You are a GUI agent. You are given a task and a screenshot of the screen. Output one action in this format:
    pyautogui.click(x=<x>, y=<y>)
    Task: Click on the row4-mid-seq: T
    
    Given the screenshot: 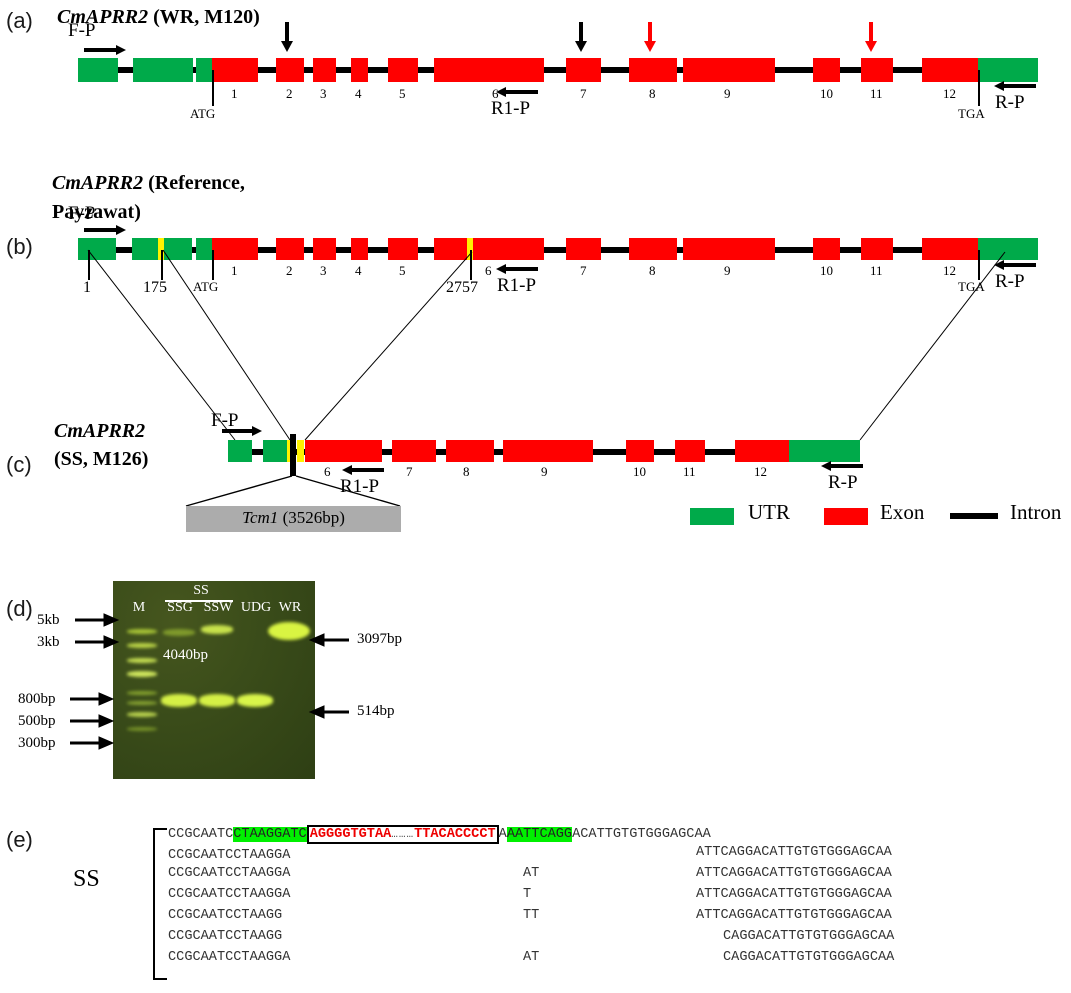 What is the action you would take?
    pyautogui.click(x=527, y=894)
    